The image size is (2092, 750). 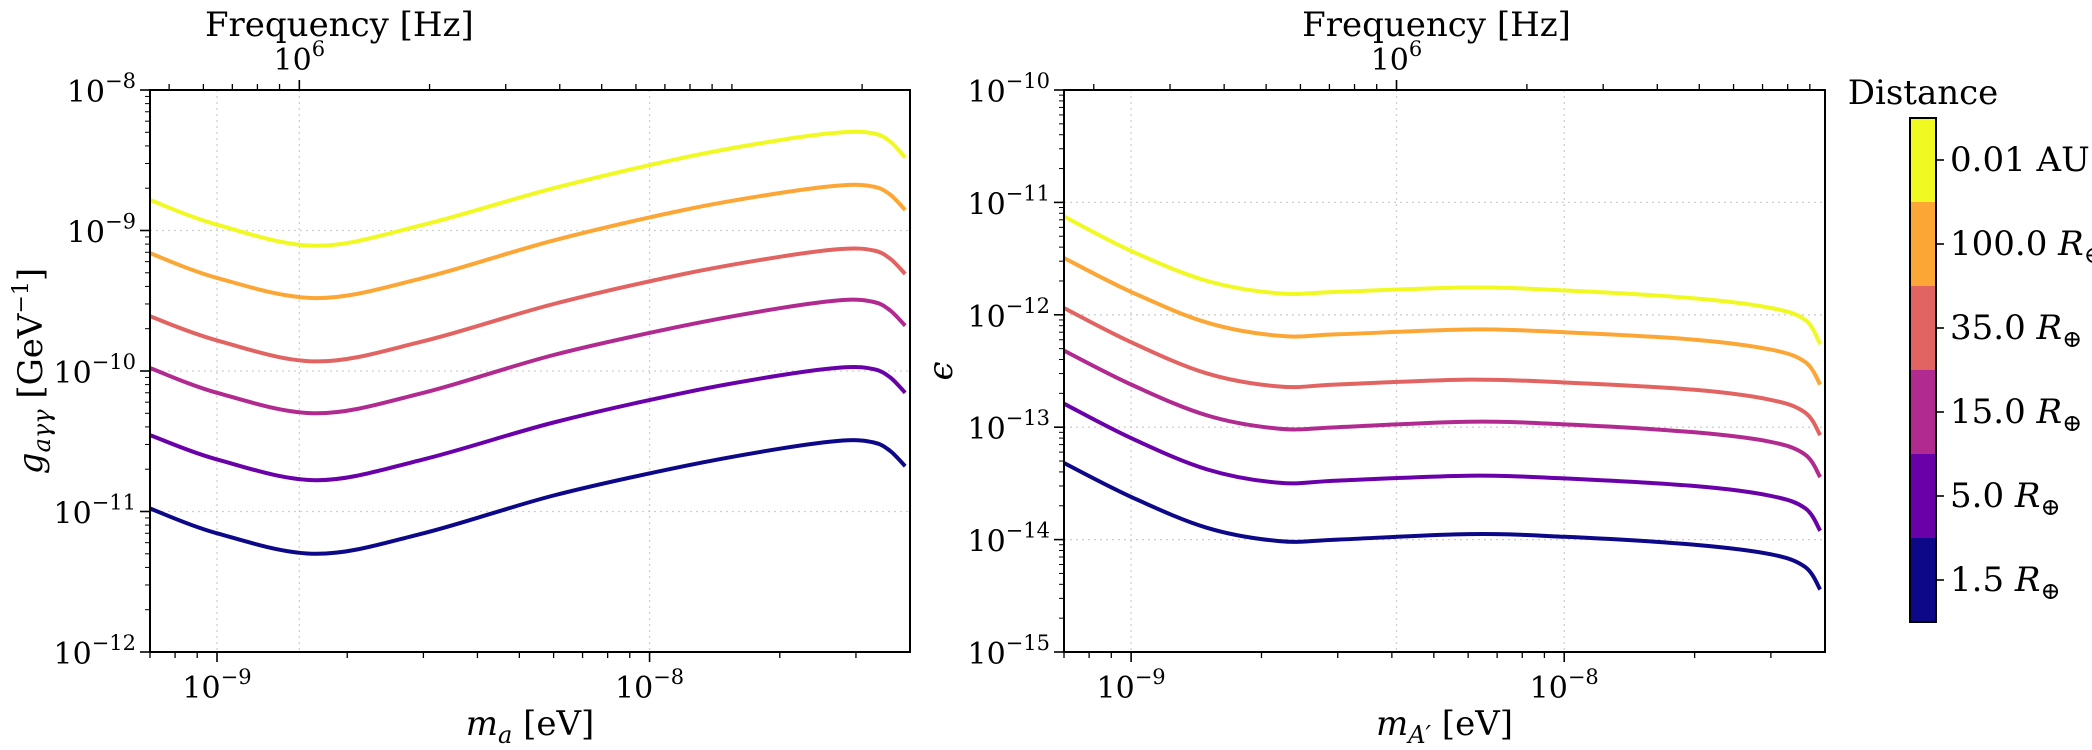 I want to click on colorbar-label-2: 35.0 R⊕, so click(x=2016, y=330).